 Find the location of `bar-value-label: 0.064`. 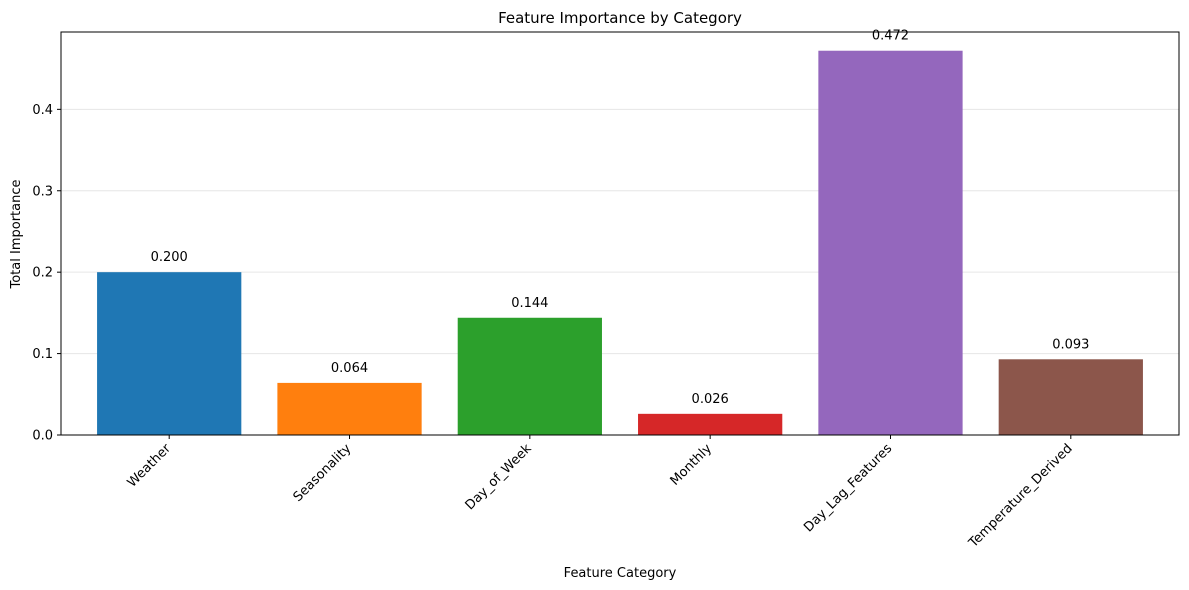

bar-value-label: 0.064 is located at coordinates (349, 368).